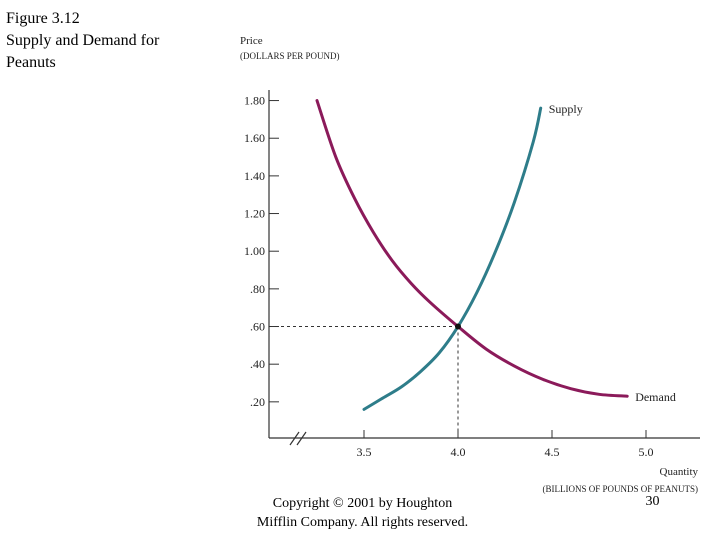  What do you see at coordinates (458, 326) in the screenshot?
I see `equilibrium-point` at bounding box center [458, 326].